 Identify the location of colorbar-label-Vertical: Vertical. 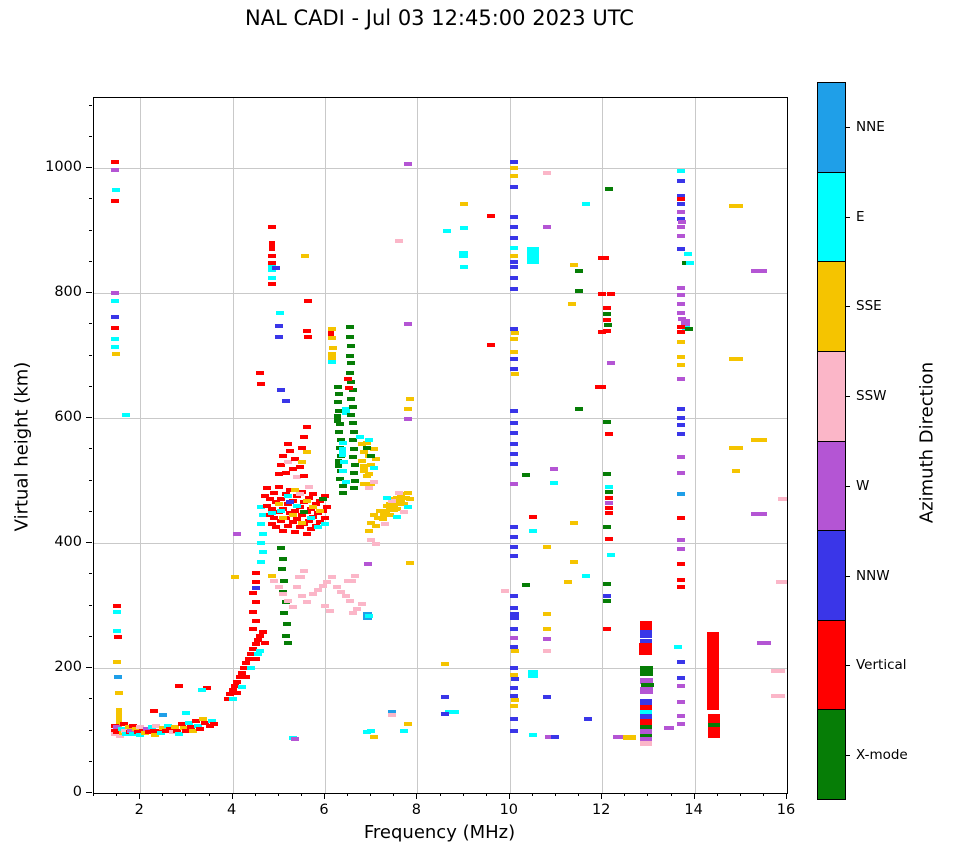
(881, 665).